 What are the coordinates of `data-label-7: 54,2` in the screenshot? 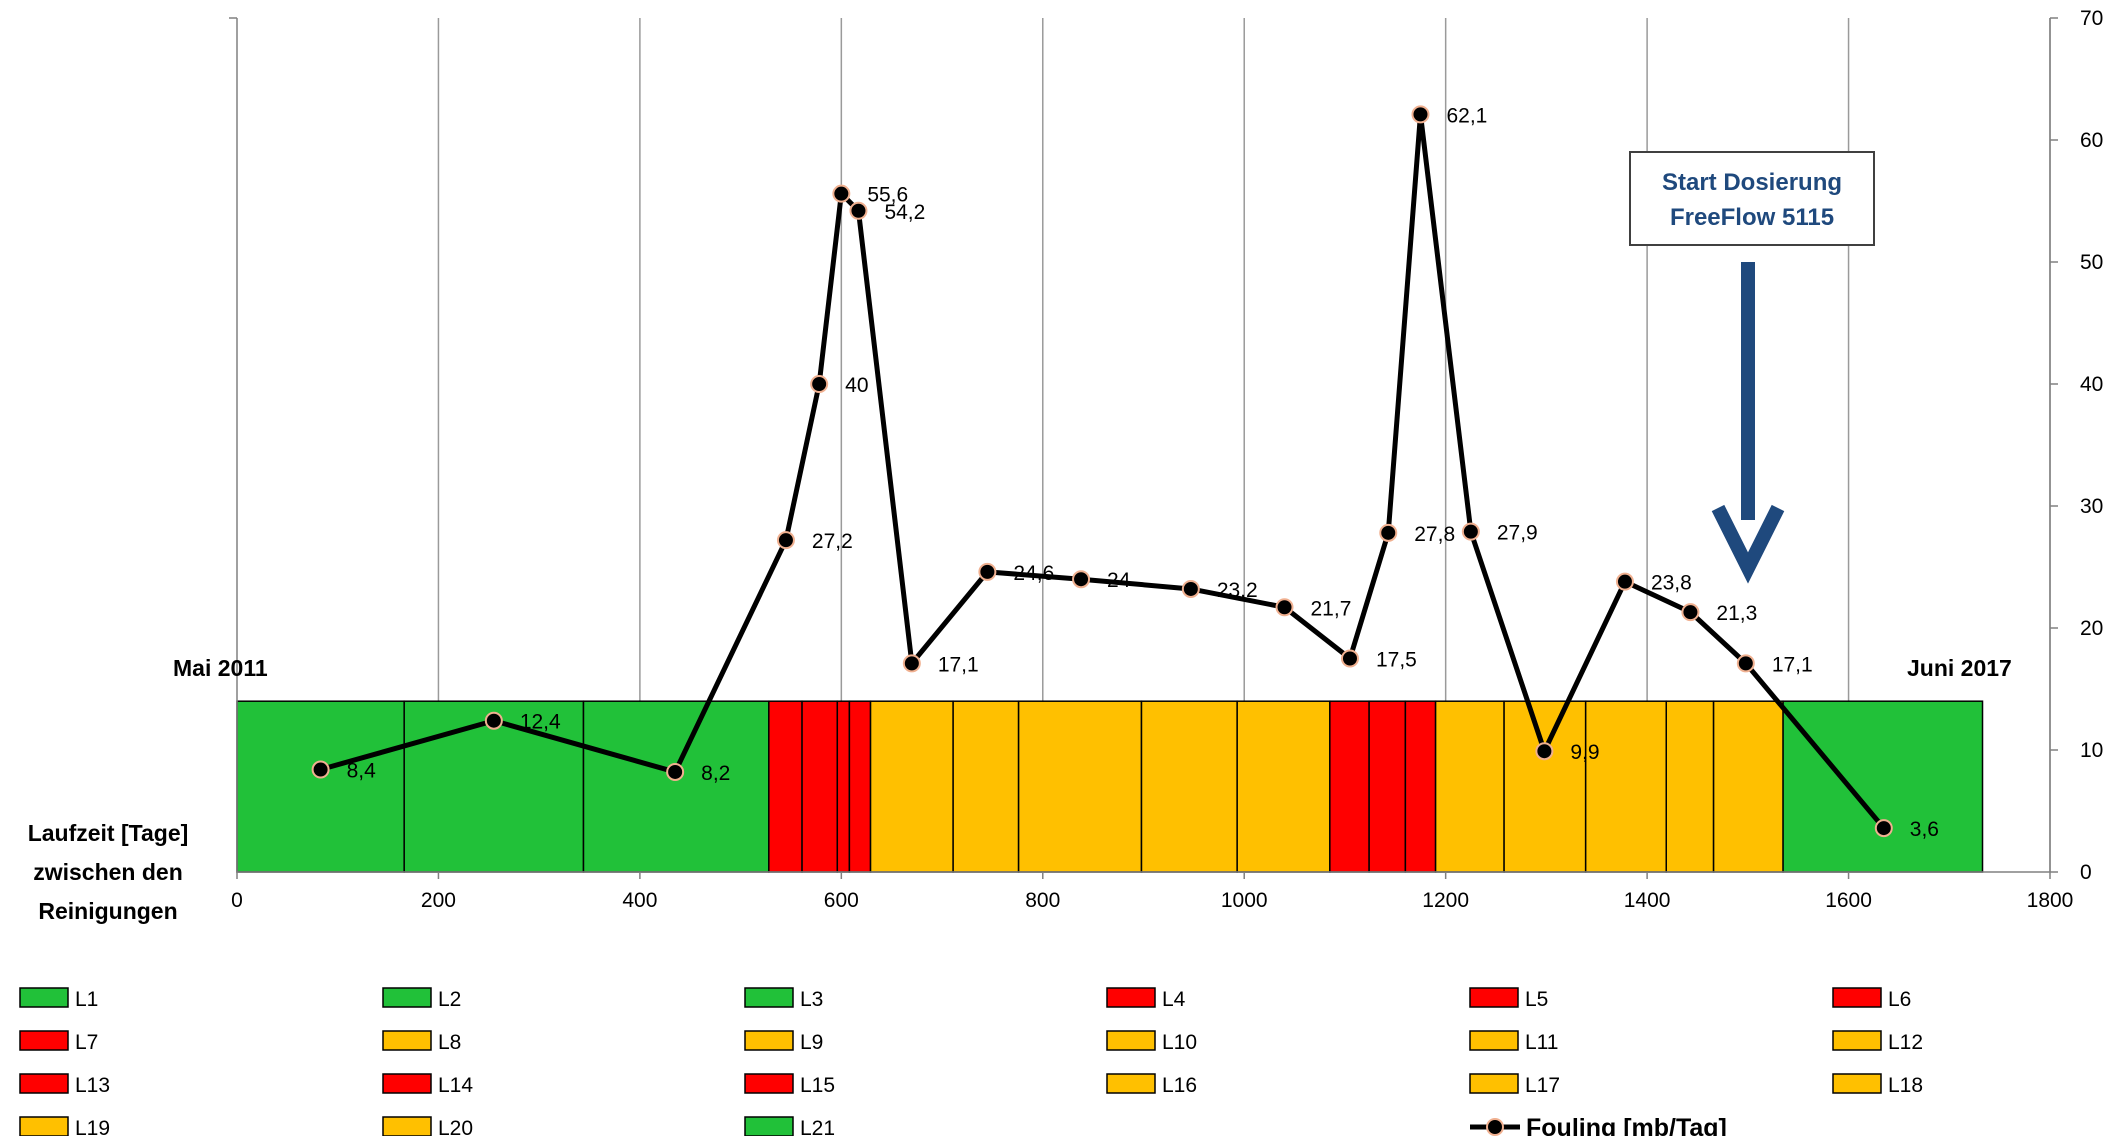 It's located at (904, 212).